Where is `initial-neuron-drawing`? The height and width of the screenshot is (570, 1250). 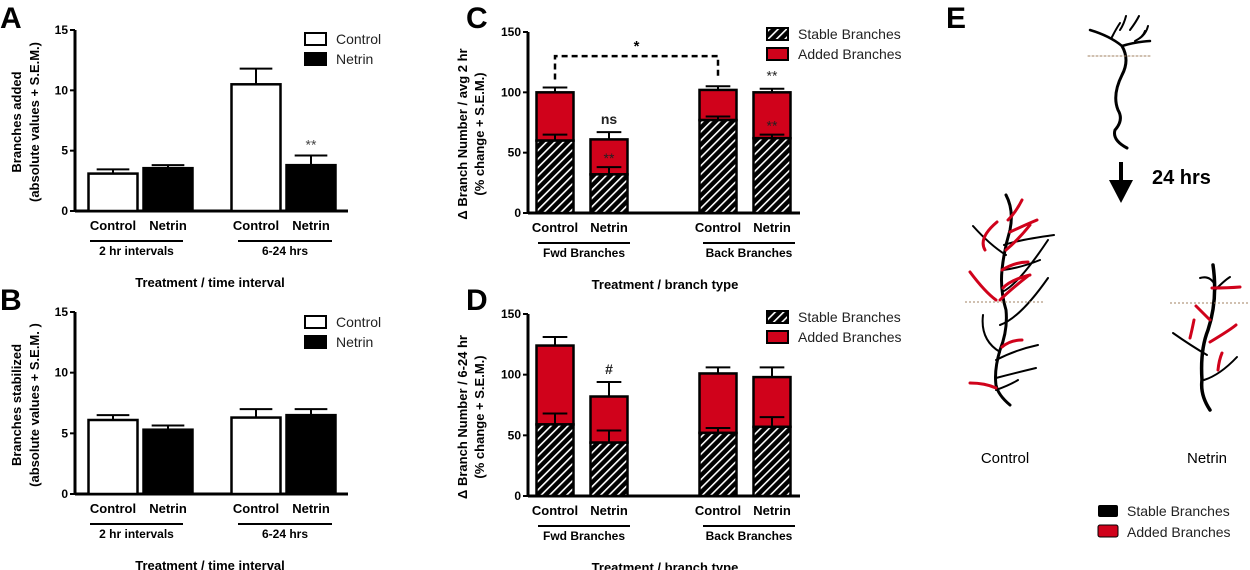
initial-neuron-drawing is located at coordinates (1119, 82).